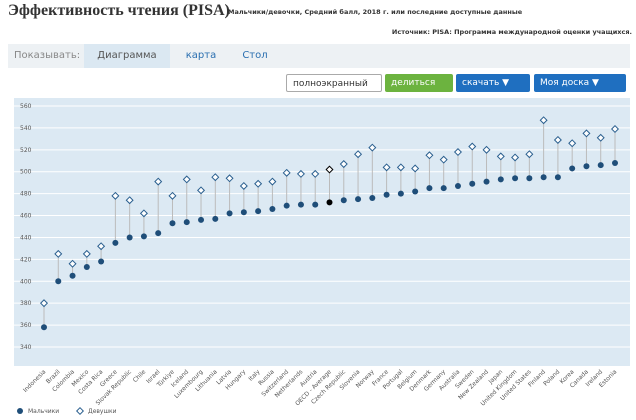 The width and height of the screenshot is (636, 420). I want to click on share-button: делиться, so click(419, 83).